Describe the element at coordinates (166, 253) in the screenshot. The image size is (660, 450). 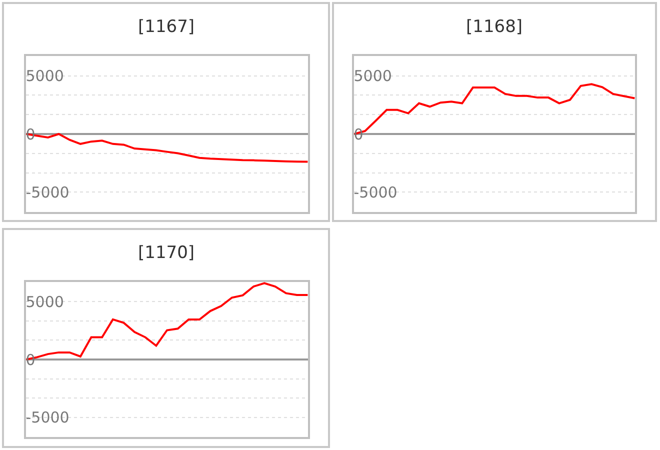
I see `chart-title: [1170]` at that location.